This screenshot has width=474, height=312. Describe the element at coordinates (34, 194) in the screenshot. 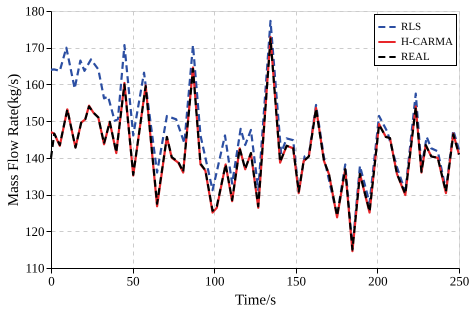

I see `y-tick-label: 130` at that location.